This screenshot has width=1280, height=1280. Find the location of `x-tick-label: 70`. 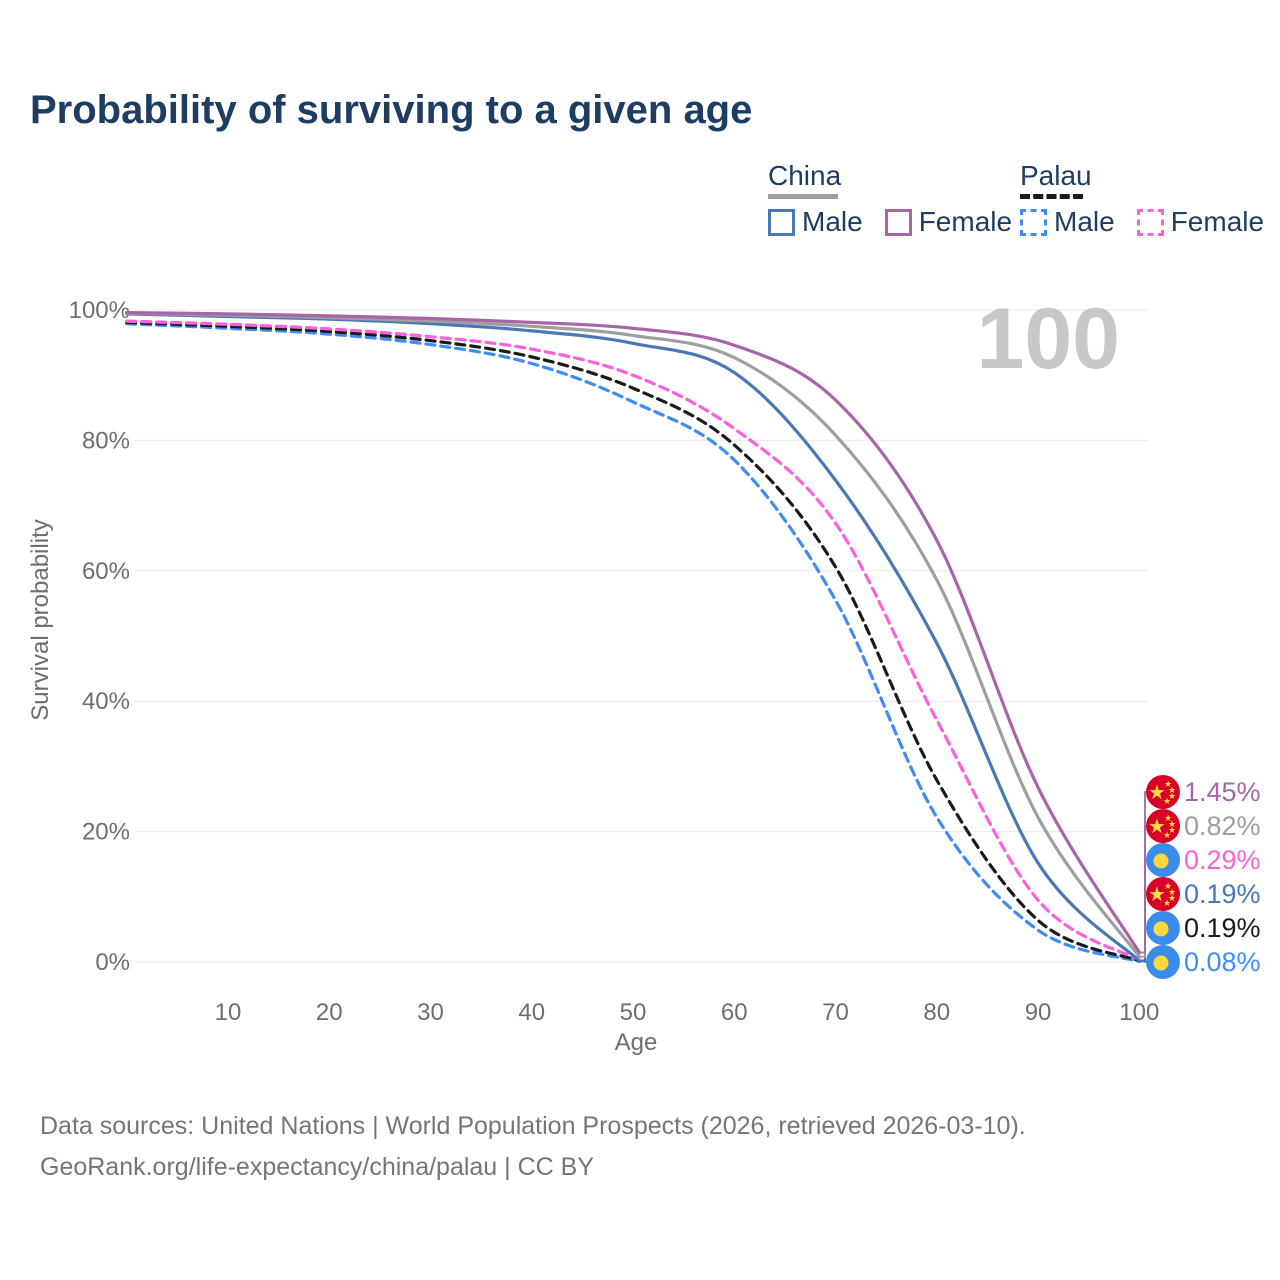

x-tick-label: 70 is located at coordinates (835, 1012).